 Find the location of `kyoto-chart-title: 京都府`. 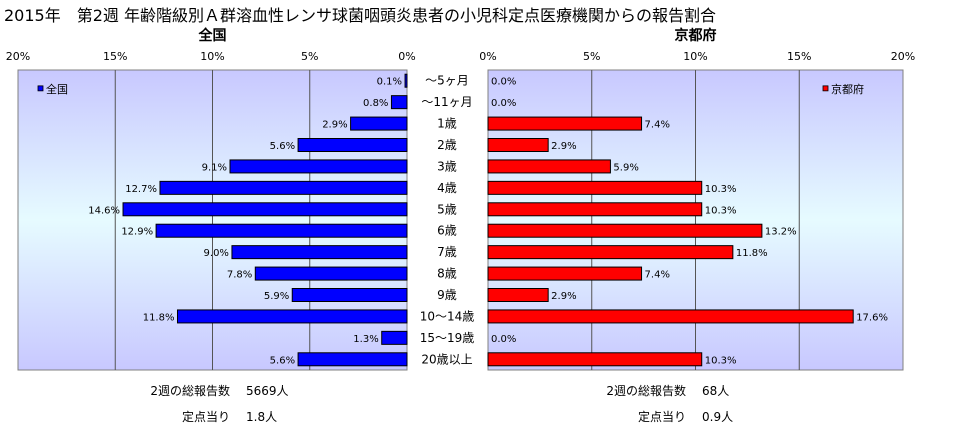

kyoto-chart-title: 京都府 is located at coordinates (696, 35).